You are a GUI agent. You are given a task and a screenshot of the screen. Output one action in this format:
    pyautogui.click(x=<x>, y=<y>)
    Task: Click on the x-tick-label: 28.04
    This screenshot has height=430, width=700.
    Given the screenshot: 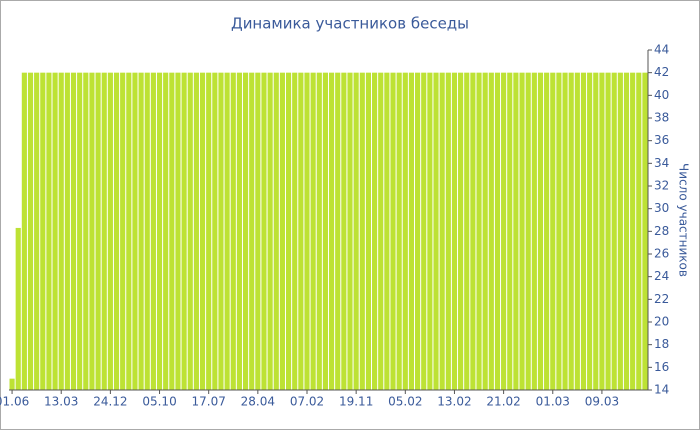 What is the action you would take?
    pyautogui.click(x=258, y=402)
    